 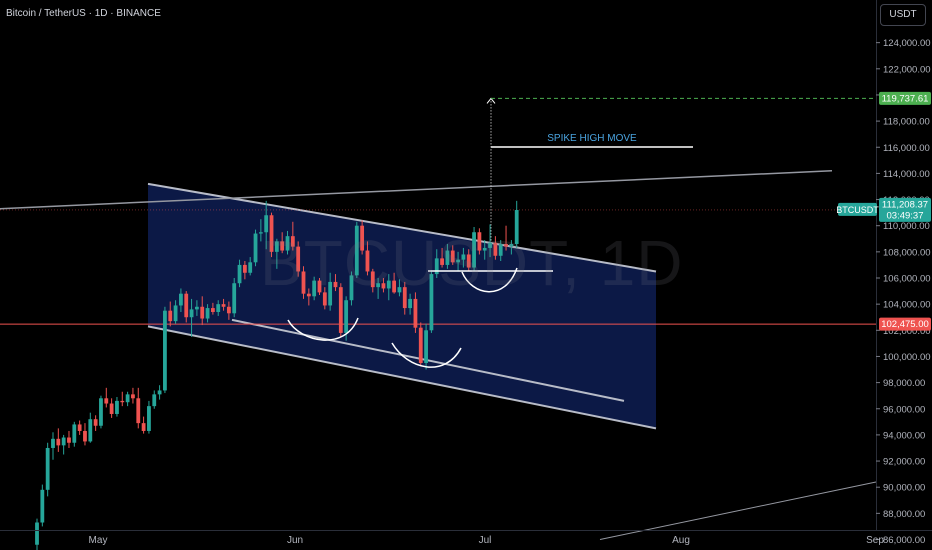 I want to click on symbol-tag: BTCUSDT, so click(x=857, y=210).